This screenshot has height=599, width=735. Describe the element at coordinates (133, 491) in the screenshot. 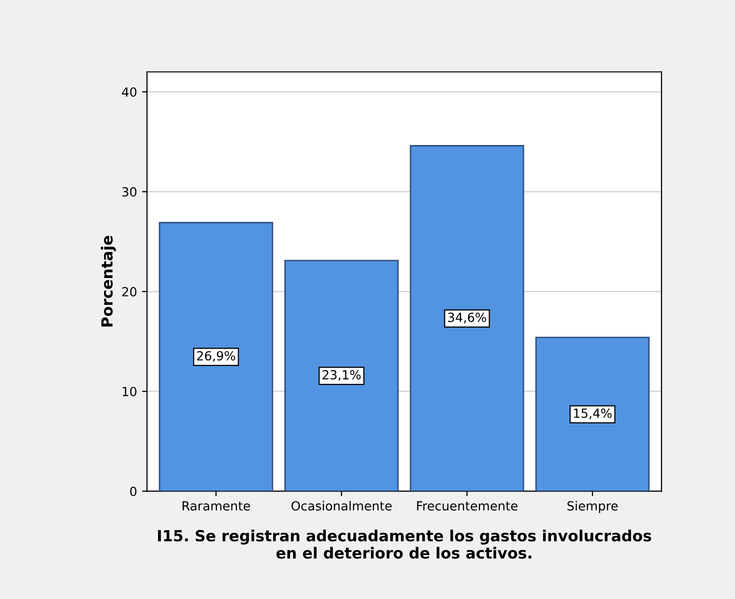

I see `y-tick-label: 0` at that location.